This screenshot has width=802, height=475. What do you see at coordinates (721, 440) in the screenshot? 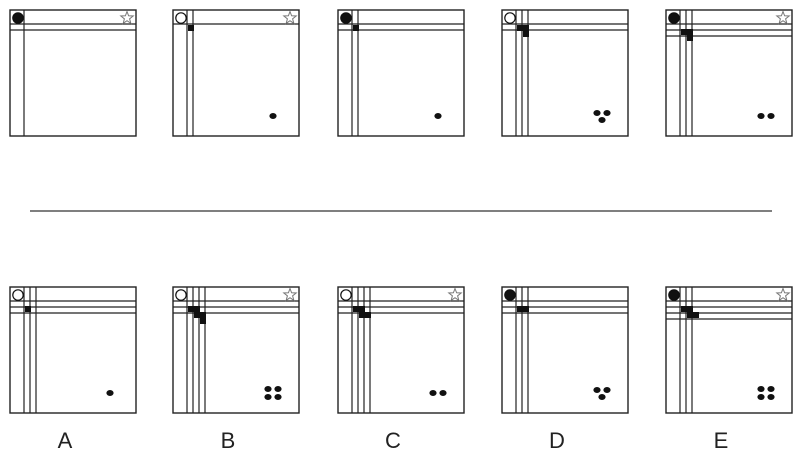
I see `option-label-e: E` at bounding box center [721, 440].